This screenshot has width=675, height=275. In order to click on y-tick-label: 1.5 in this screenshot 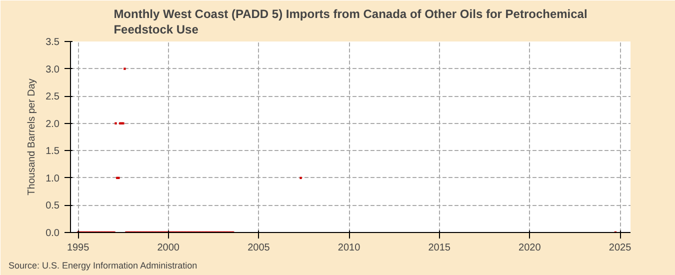, I will do `click(53, 152)`.